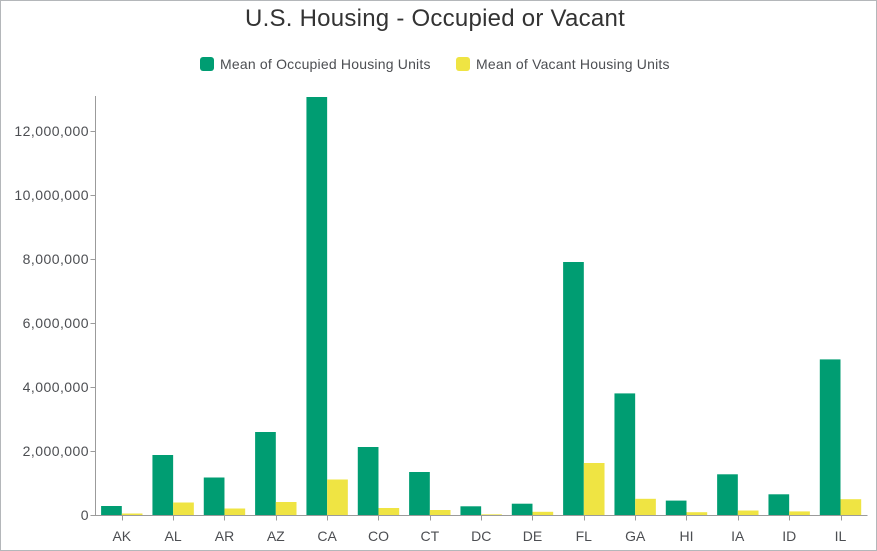  I want to click on svg-text: FL, so click(584, 536).